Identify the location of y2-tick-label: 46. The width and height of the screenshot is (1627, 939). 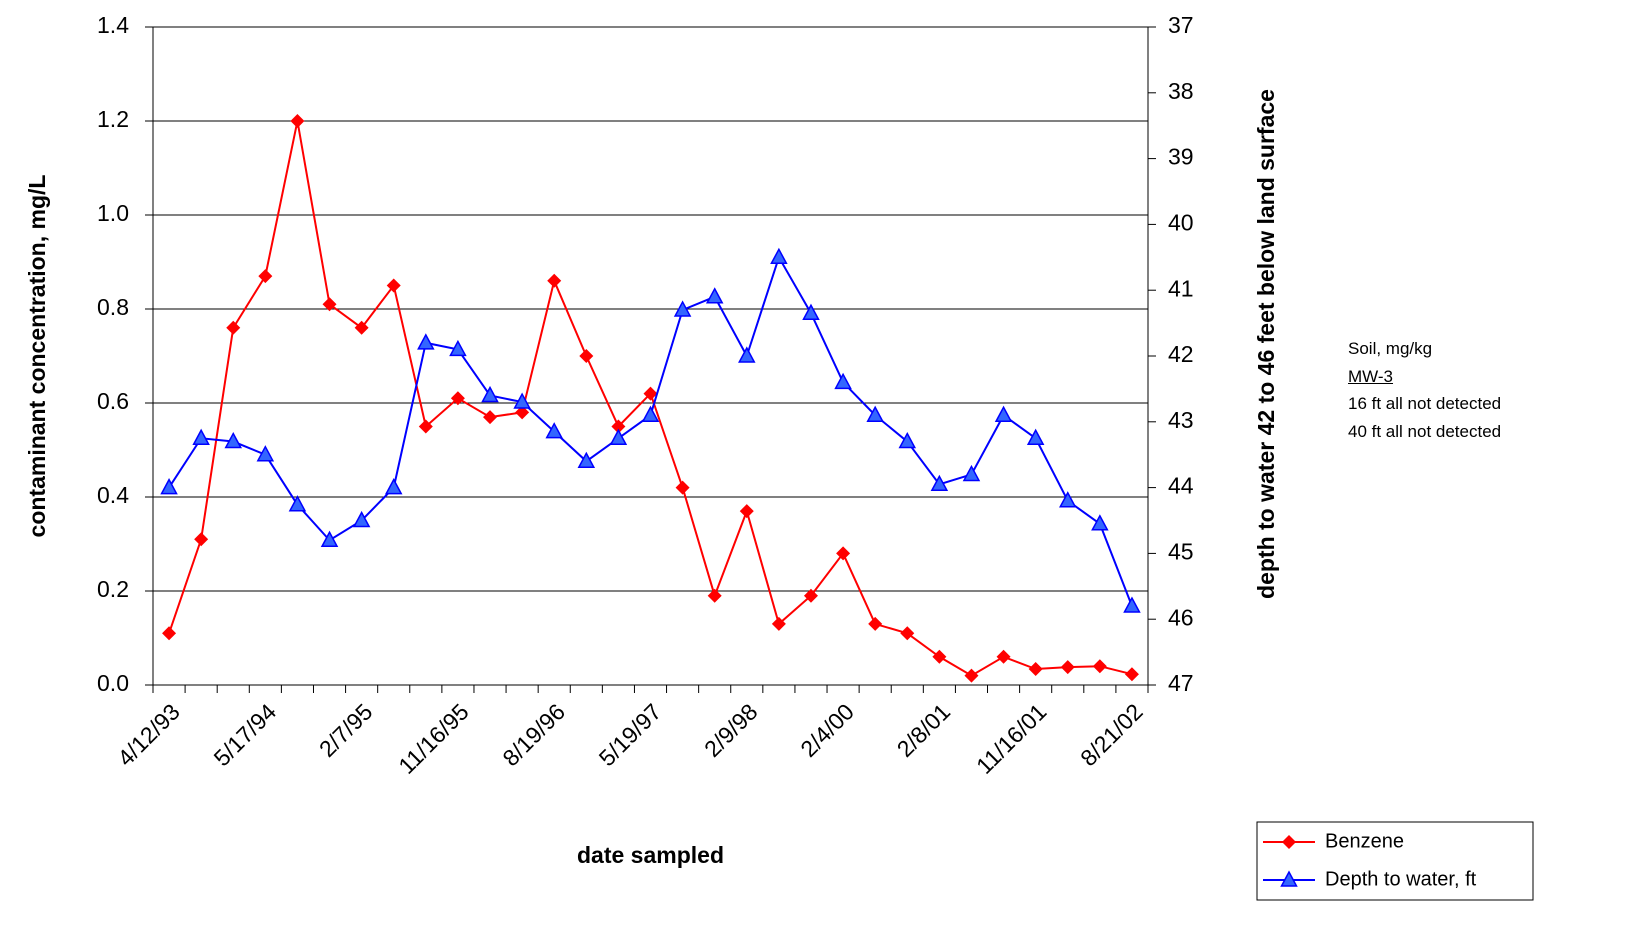
(1181, 617).